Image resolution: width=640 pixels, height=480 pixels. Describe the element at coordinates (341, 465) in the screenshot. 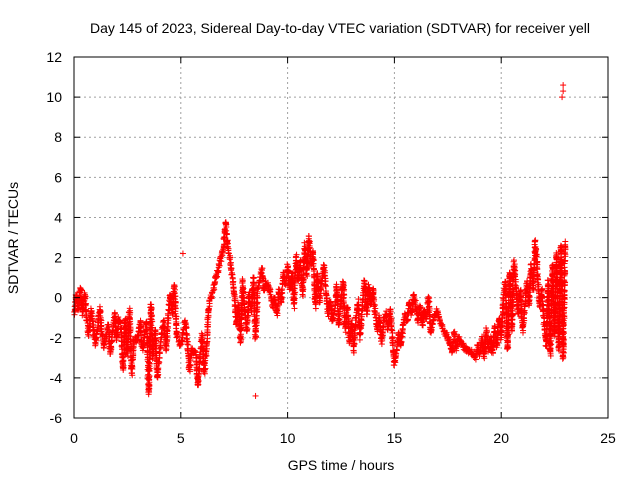

I see `x-axis-label: GPS time / hours` at that location.